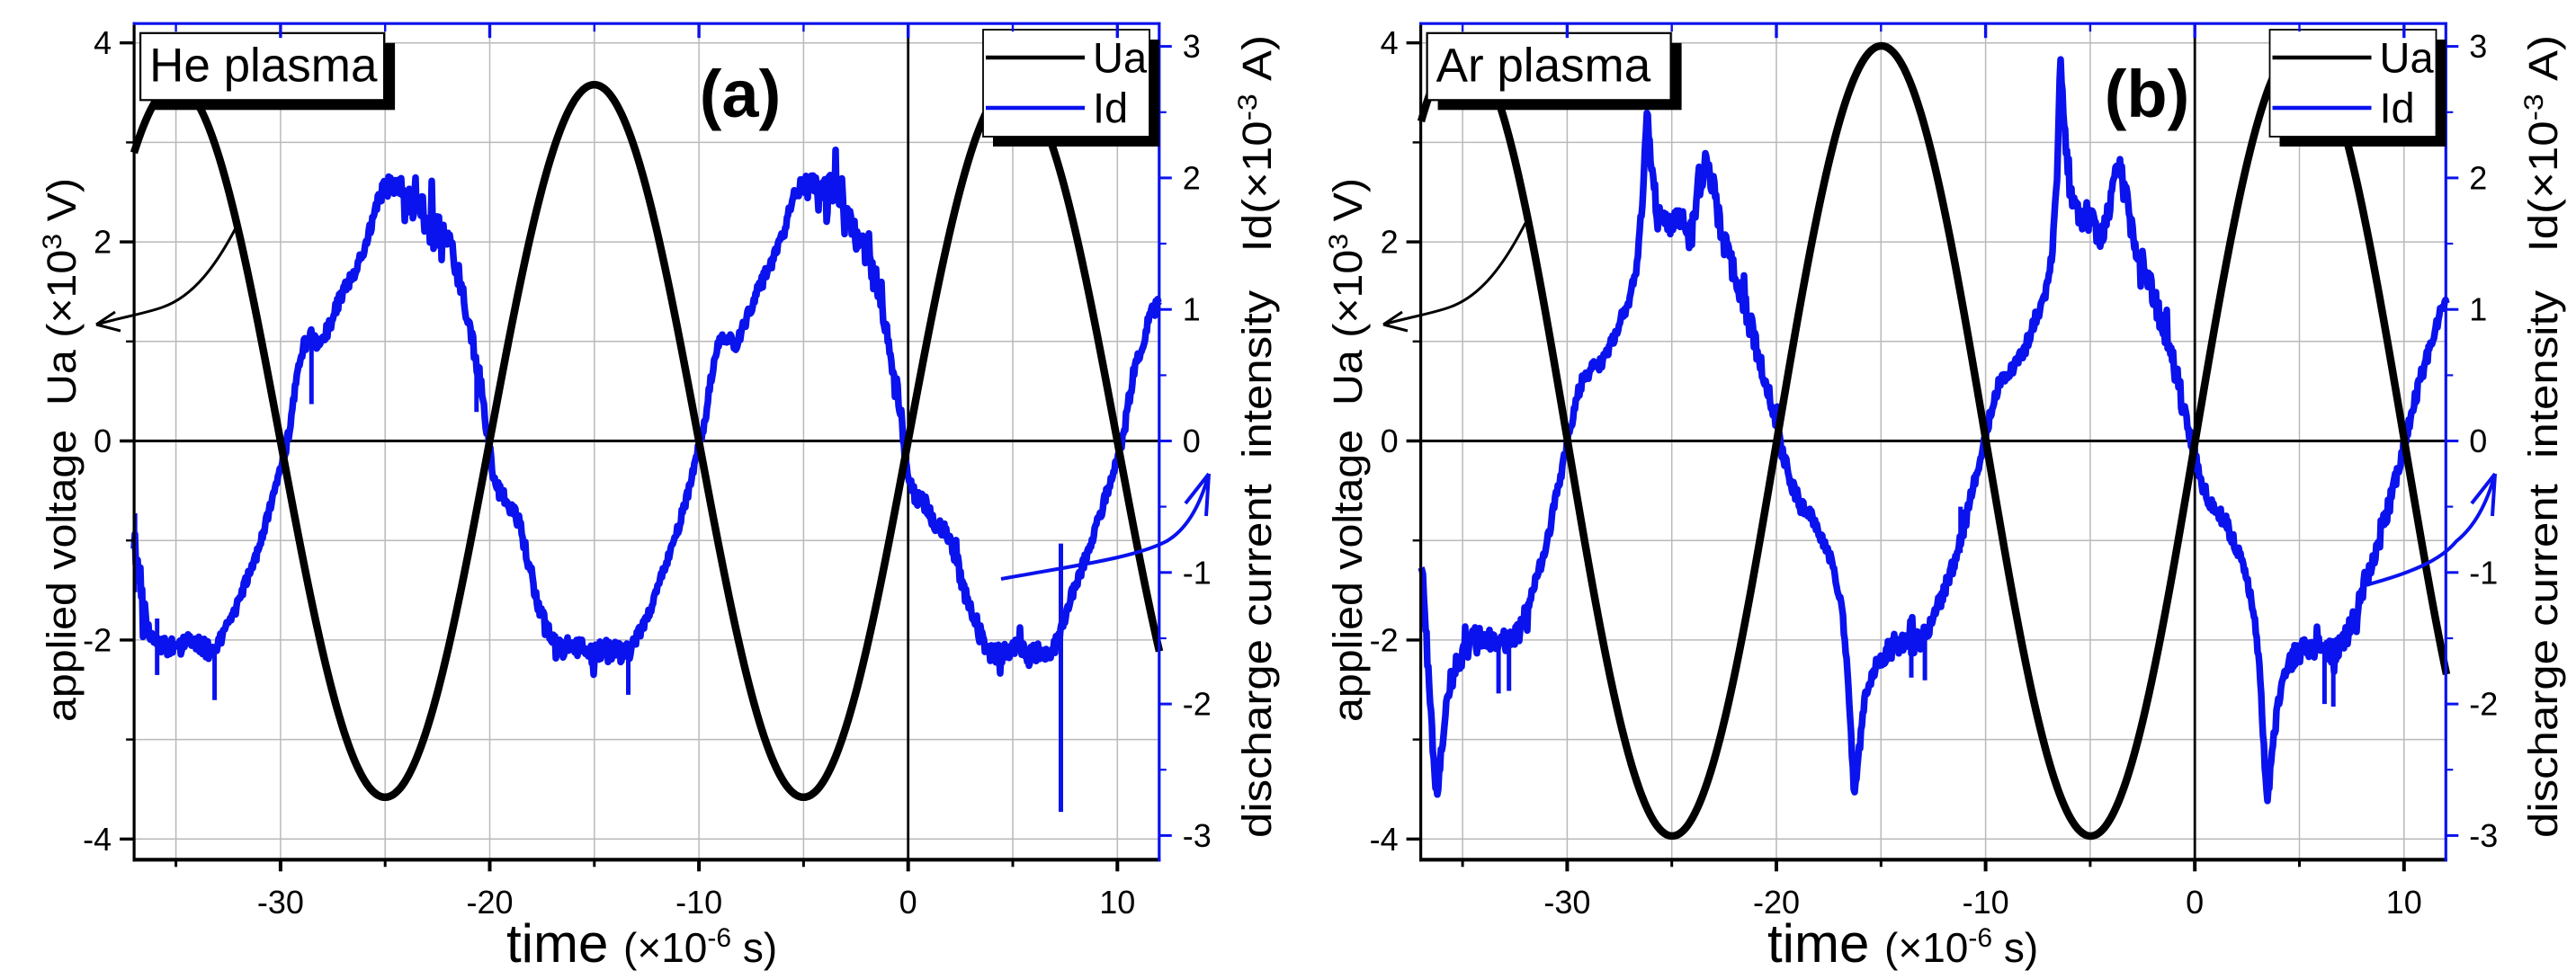 This screenshot has height=979, width=2576. I want to click on svg-text: Ar plasma, so click(1543, 66).